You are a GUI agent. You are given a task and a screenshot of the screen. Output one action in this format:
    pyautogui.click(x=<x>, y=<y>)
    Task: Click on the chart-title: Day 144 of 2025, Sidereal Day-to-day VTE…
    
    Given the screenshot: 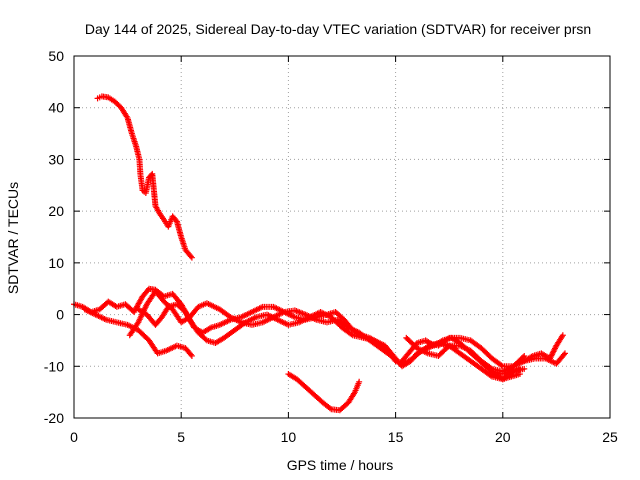 What is the action you would take?
    pyautogui.click(x=338, y=29)
    